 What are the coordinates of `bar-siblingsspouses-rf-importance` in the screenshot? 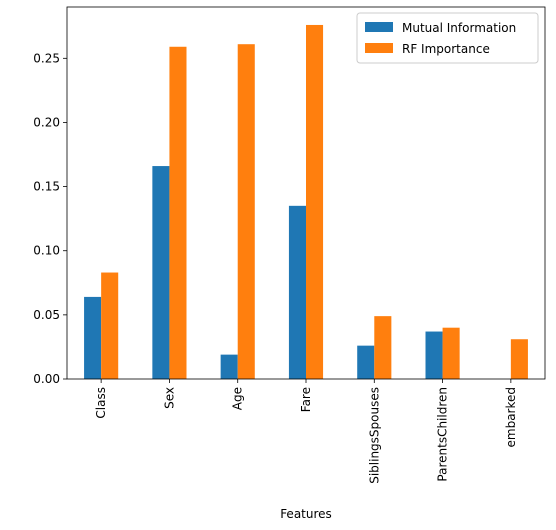 It's located at (383, 347).